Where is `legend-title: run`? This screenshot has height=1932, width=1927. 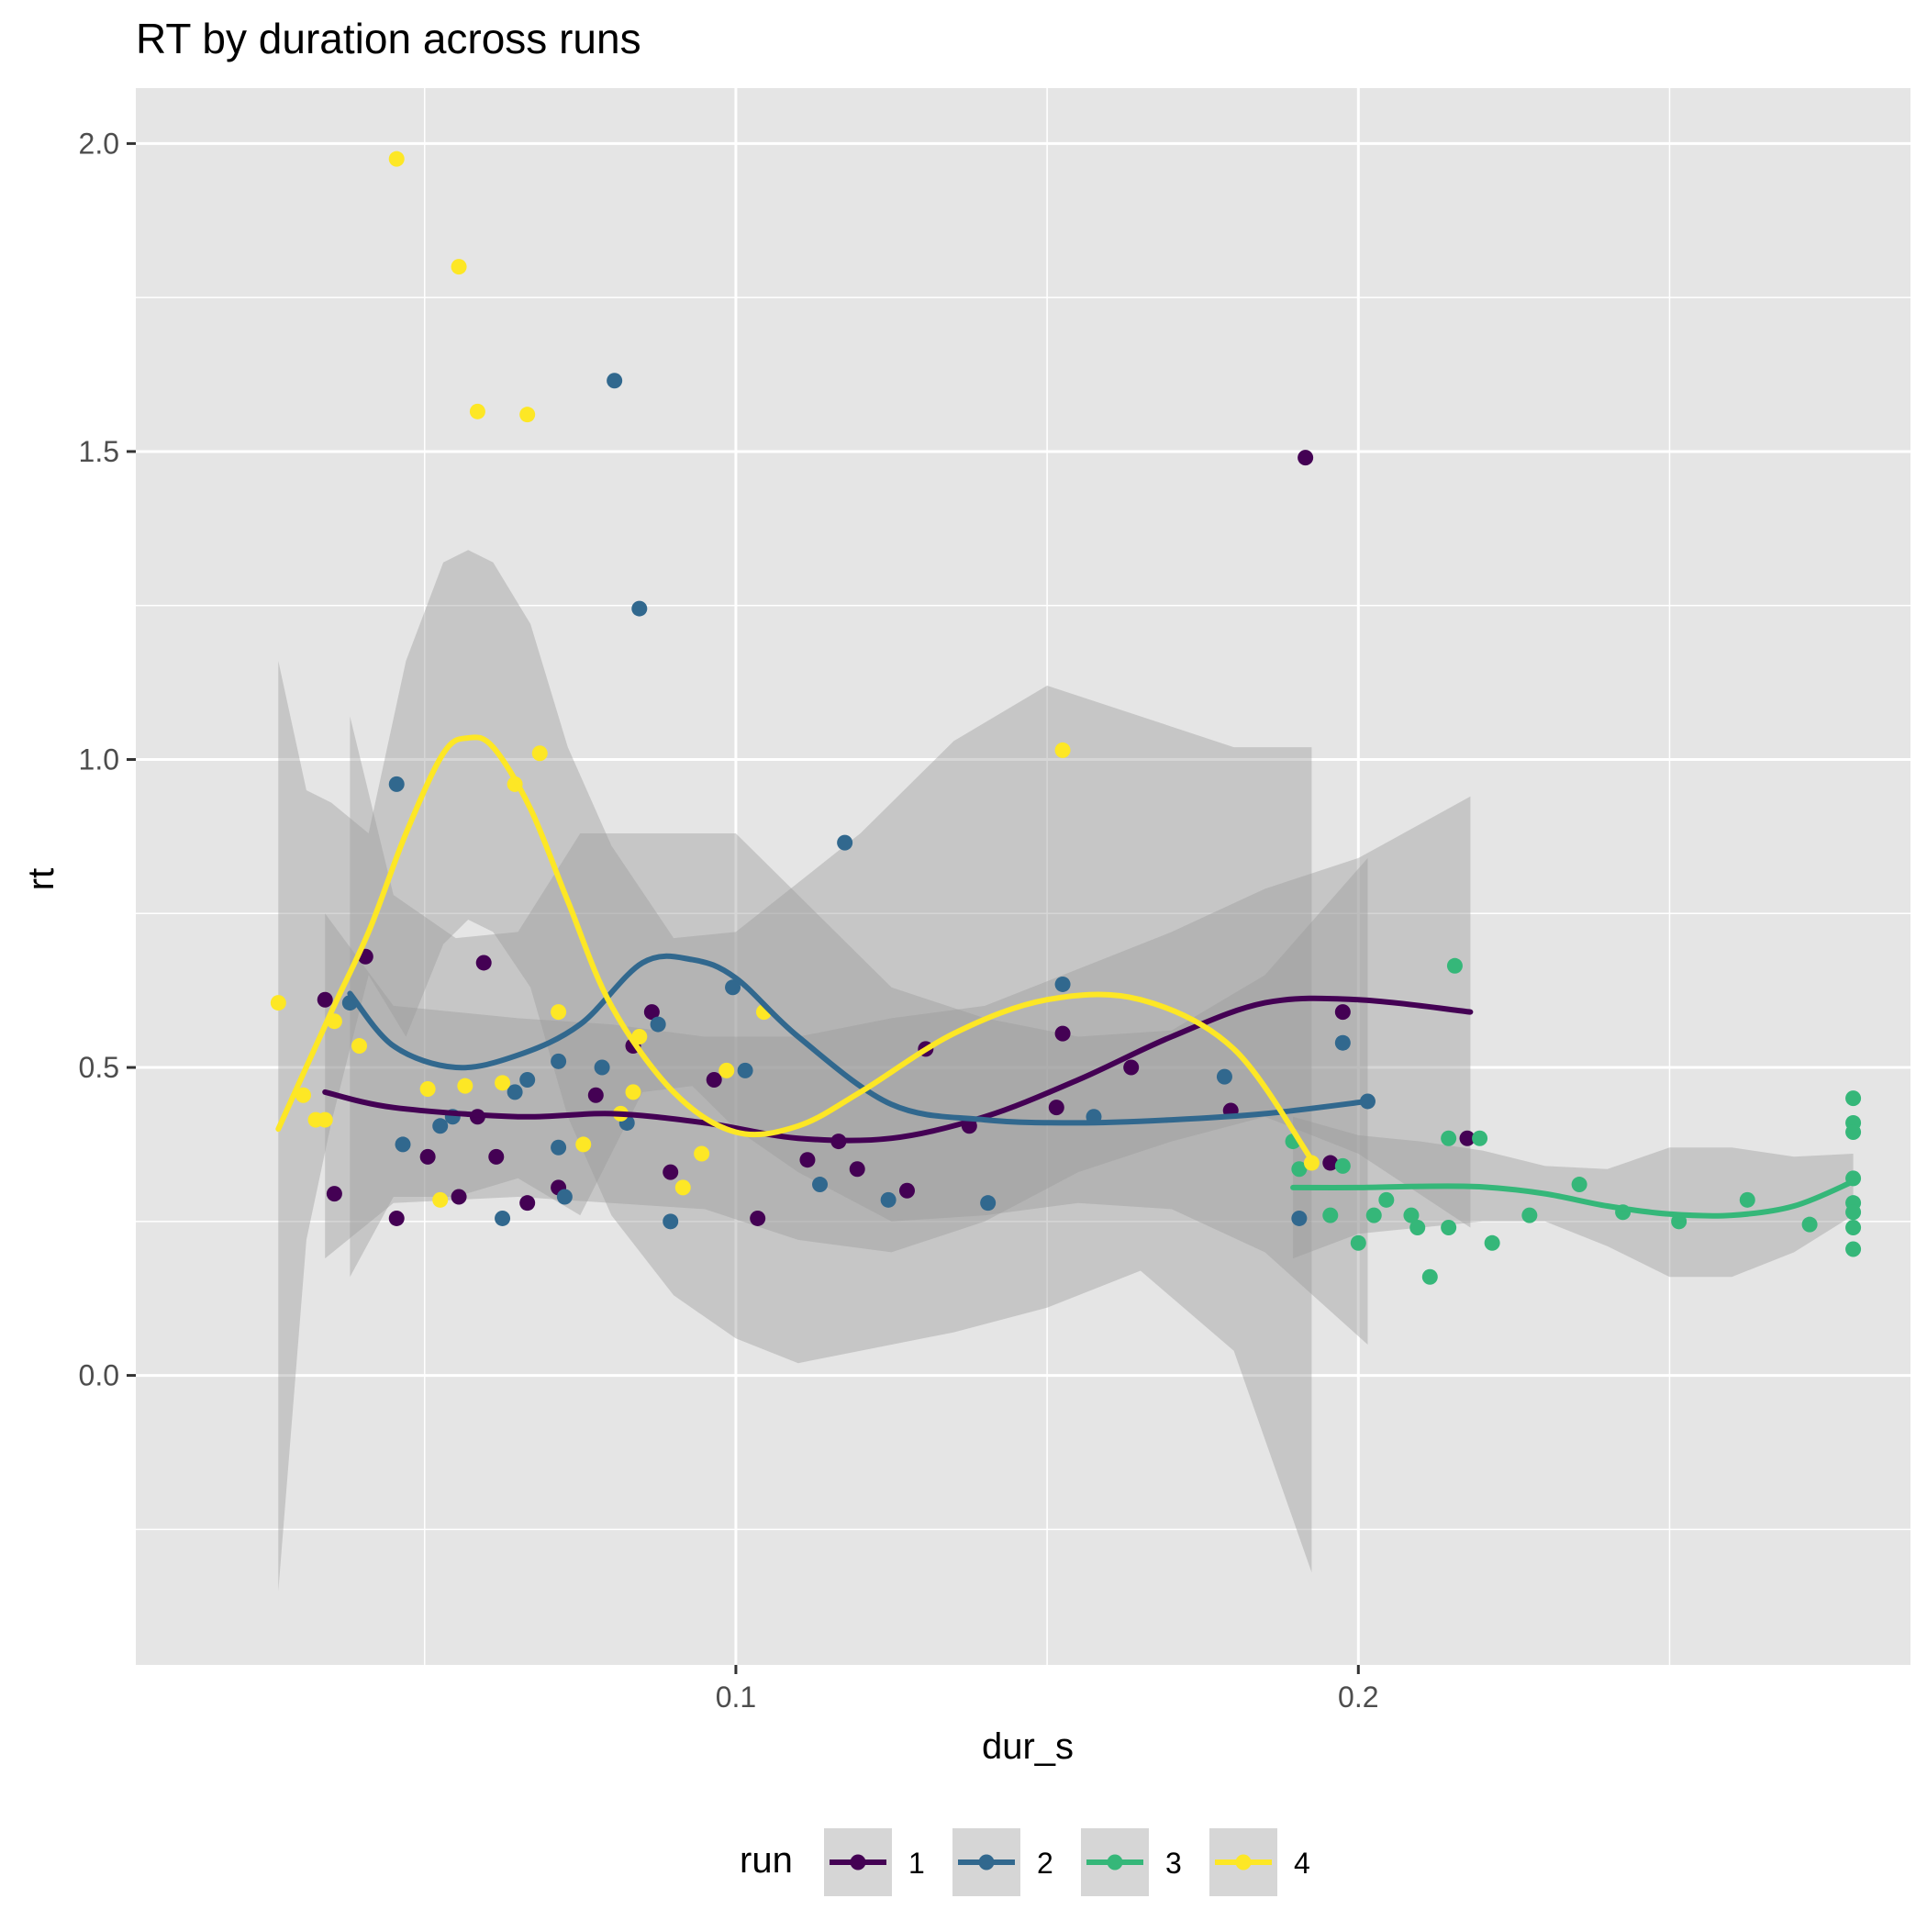
legend-title: run is located at coordinates (766, 1860).